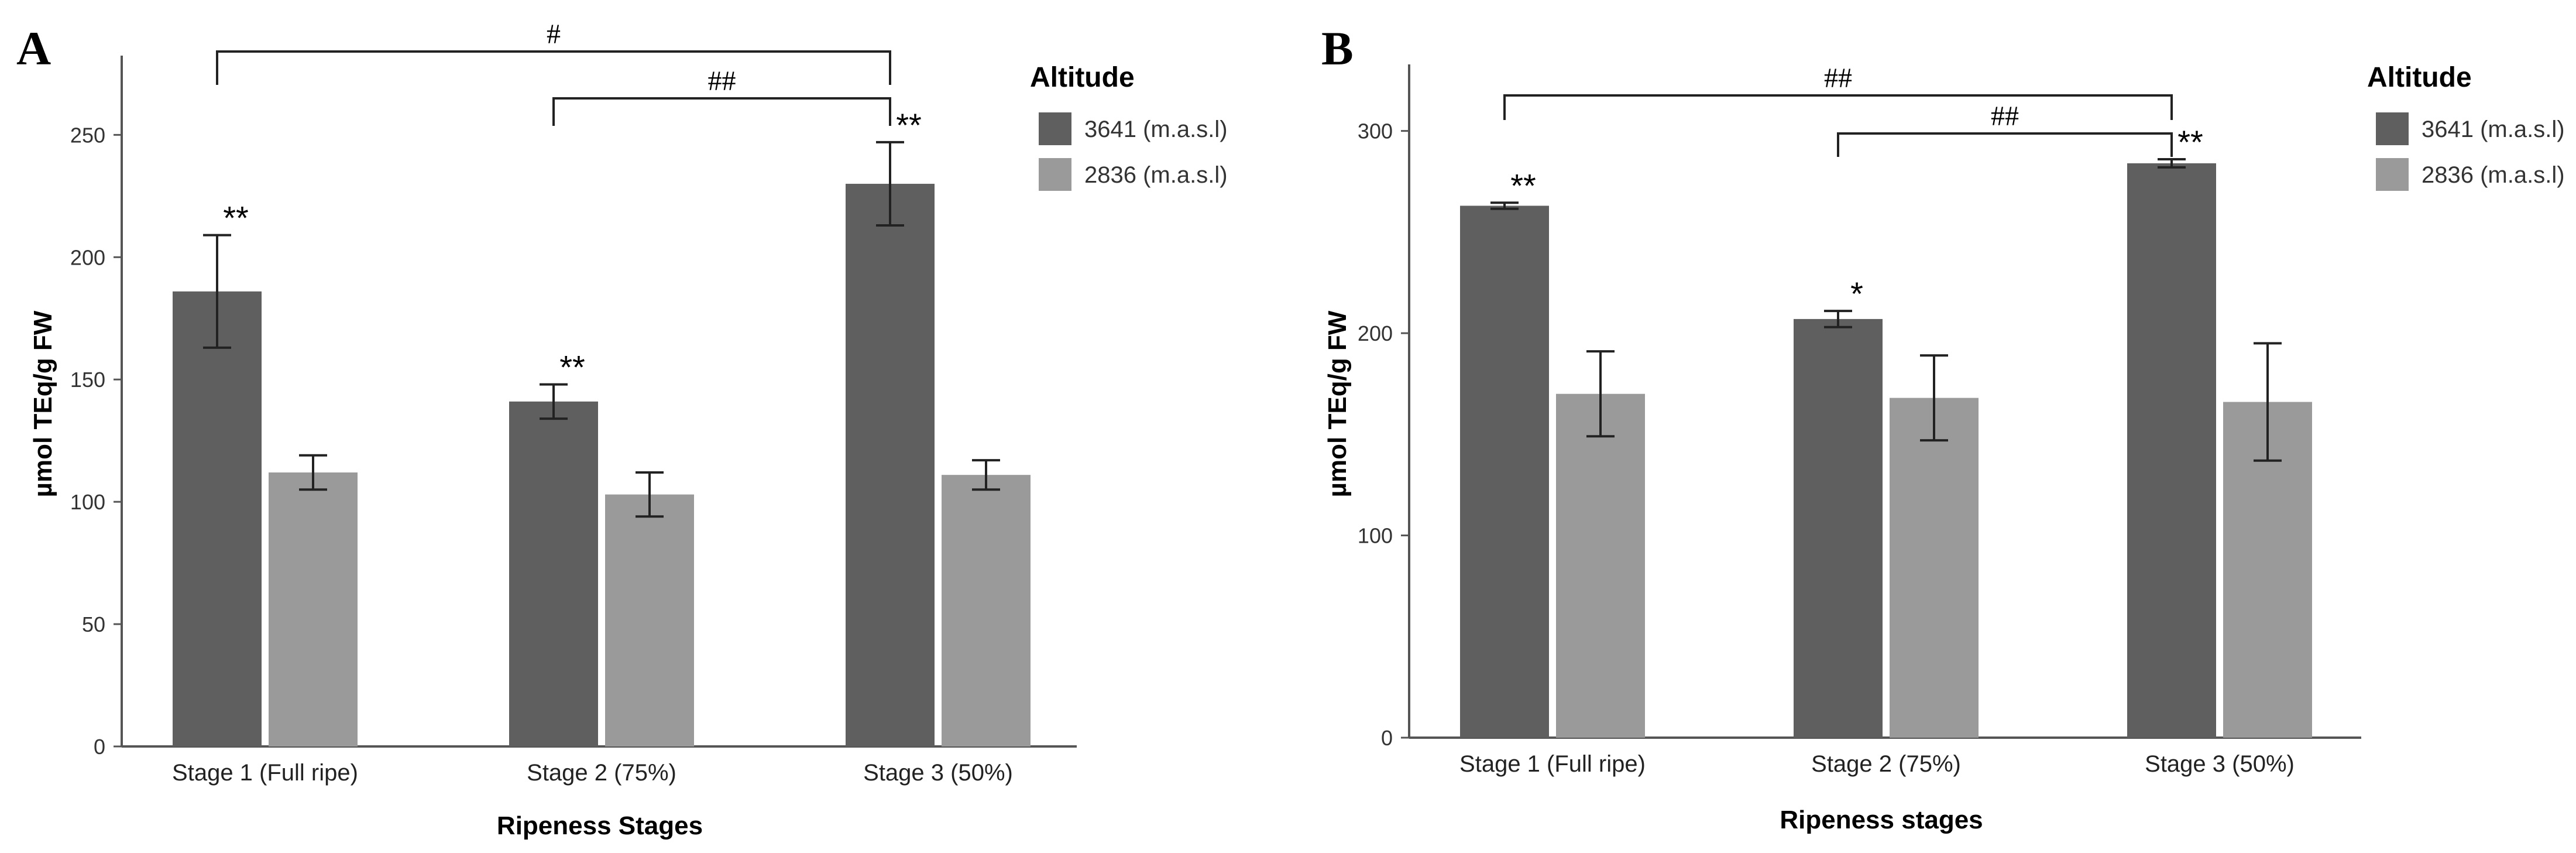 This screenshot has height=853, width=2576. I want to click on x-axis-title: Ripeness Stages, so click(600, 825).